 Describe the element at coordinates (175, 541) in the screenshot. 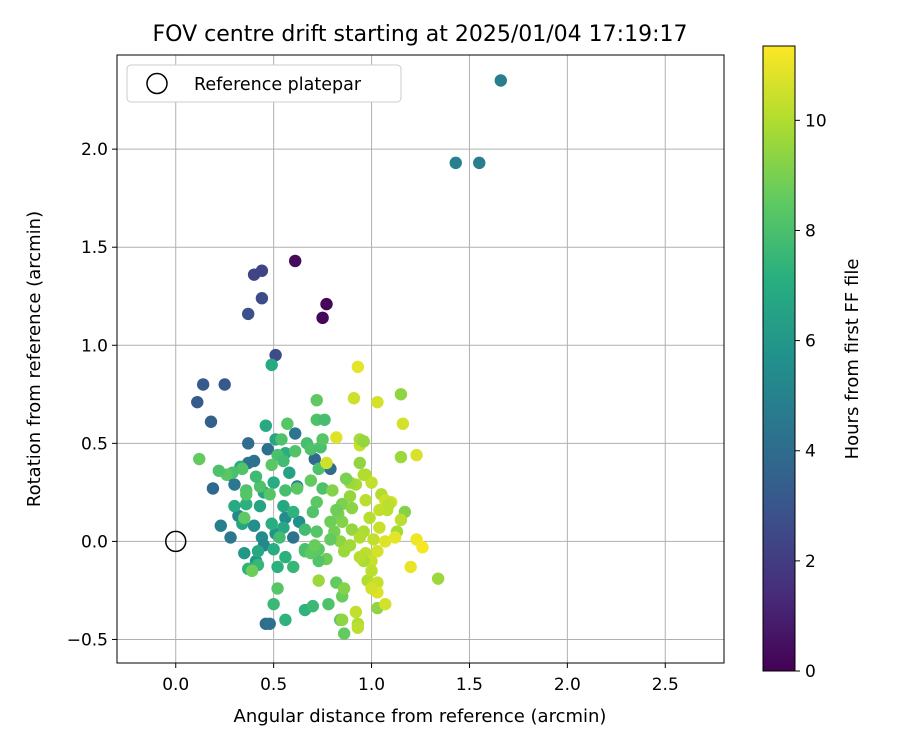

I see `reference-point-marker` at that location.